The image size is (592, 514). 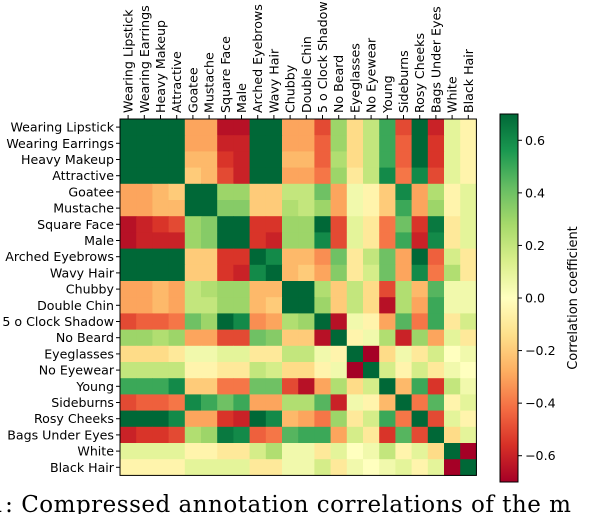 What do you see at coordinates (306, 240) in the screenshot?
I see `heatmap-cell-r7-c11` at bounding box center [306, 240].